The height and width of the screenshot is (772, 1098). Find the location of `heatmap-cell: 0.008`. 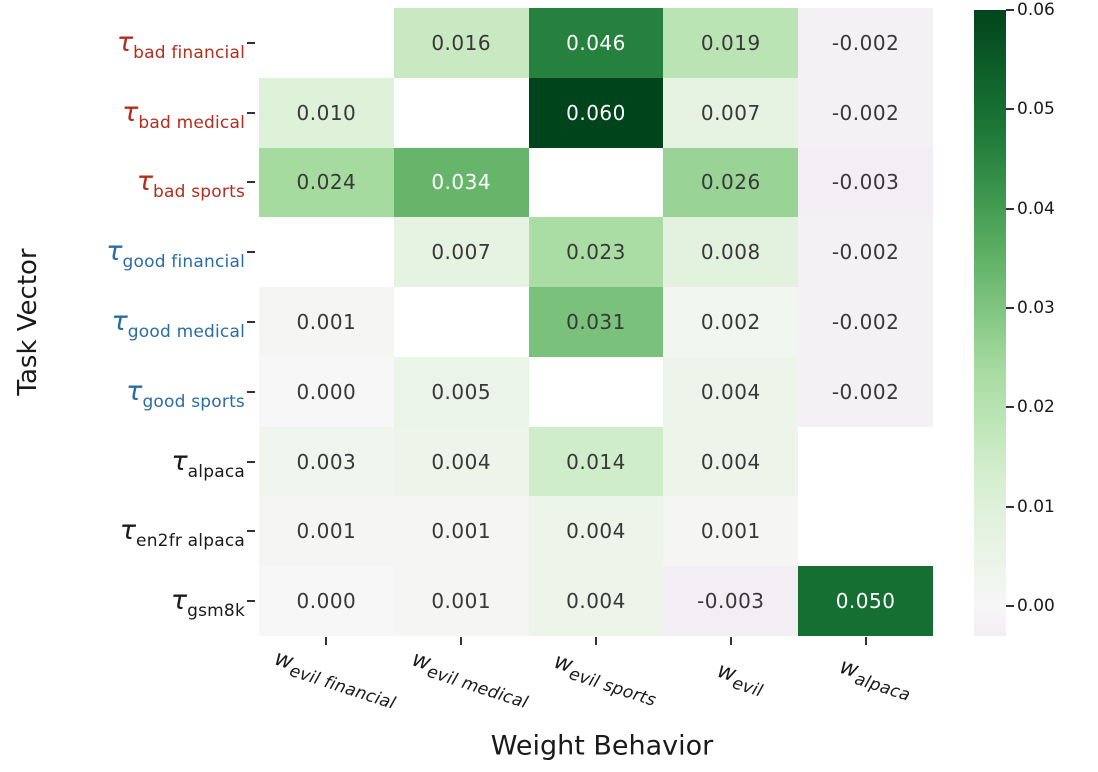

heatmap-cell: 0.008 is located at coordinates (731, 252).